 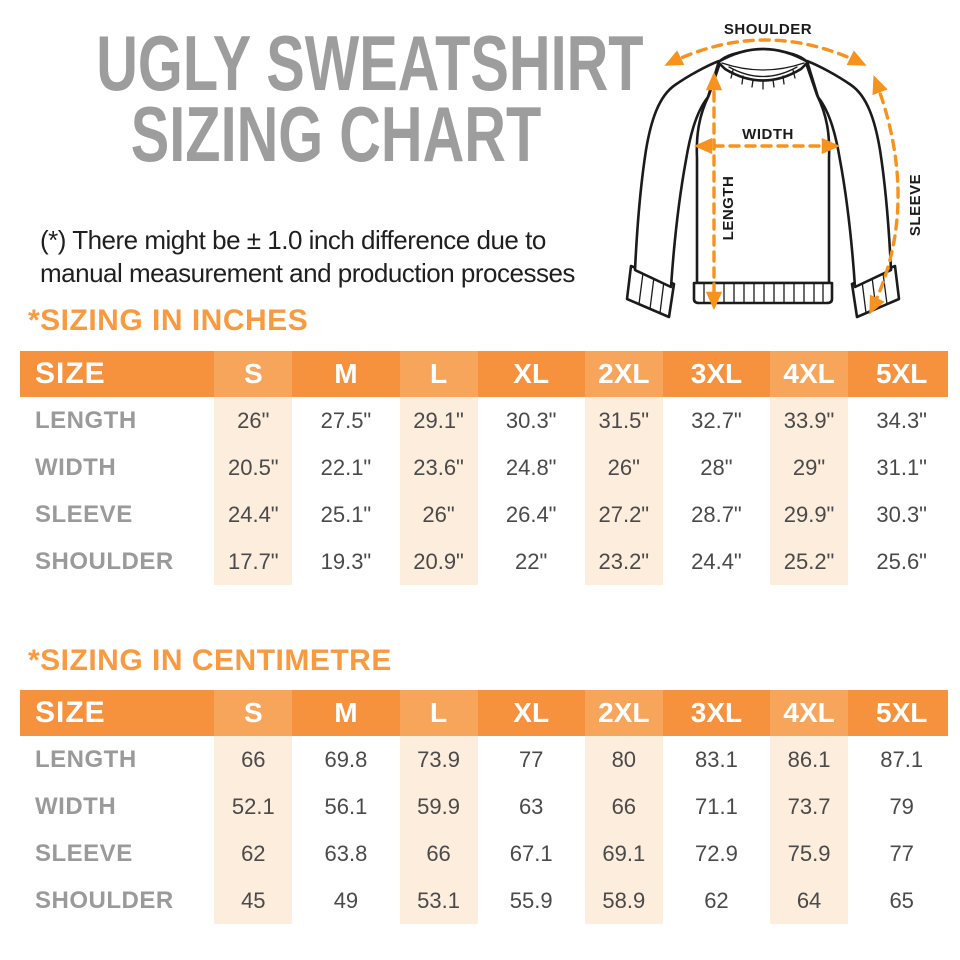 I want to click on size-col-header: L, so click(x=438, y=374).